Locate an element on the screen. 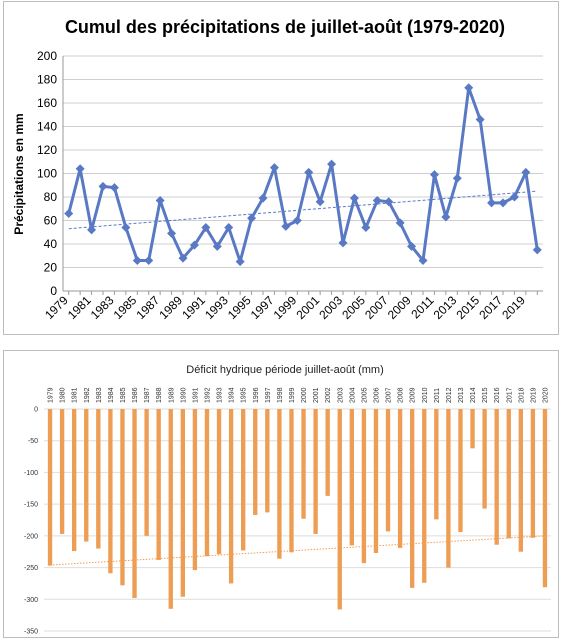 This screenshot has height=640, width=565. x-tick-label: 2020 is located at coordinates (545, 395).